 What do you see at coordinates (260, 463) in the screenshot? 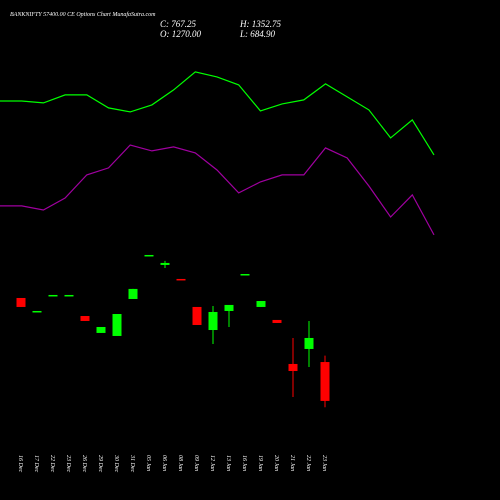
I see `x-tick-label: 19 Jan` at bounding box center [260, 463].